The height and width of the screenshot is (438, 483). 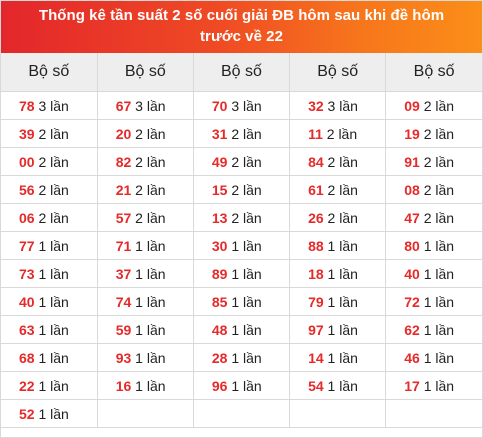 What do you see at coordinates (434, 134) in the screenshot?
I see `table-cell: 19 2 lần` at bounding box center [434, 134].